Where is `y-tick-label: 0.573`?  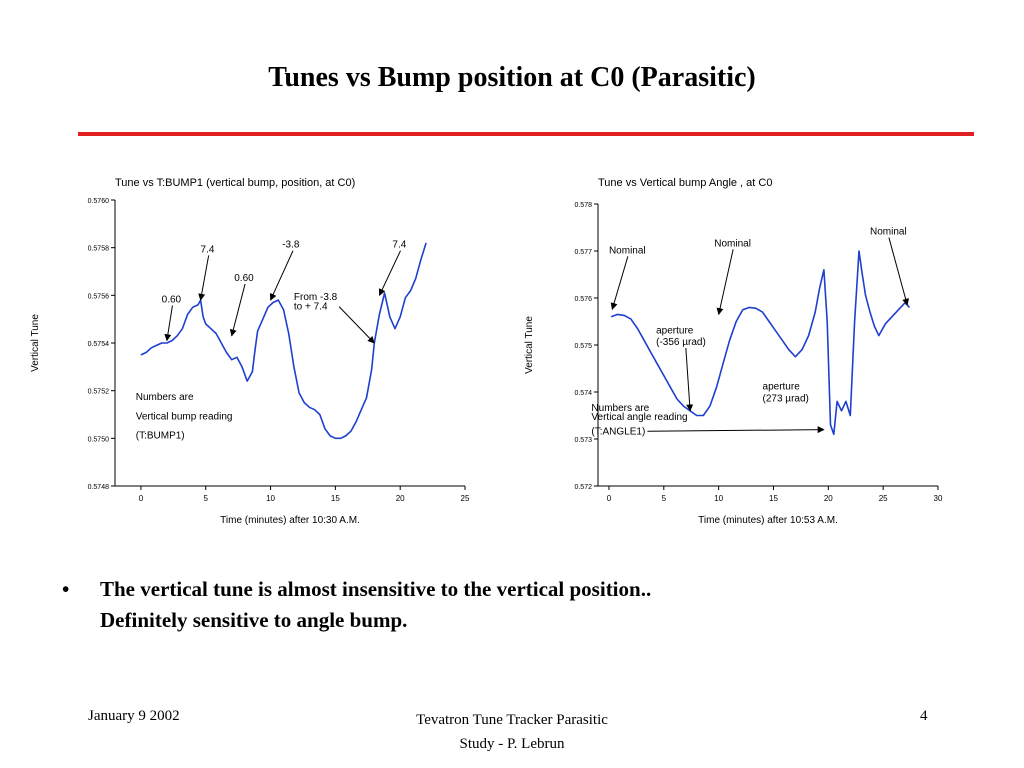 y-tick-label: 0.573 is located at coordinates (583, 440).